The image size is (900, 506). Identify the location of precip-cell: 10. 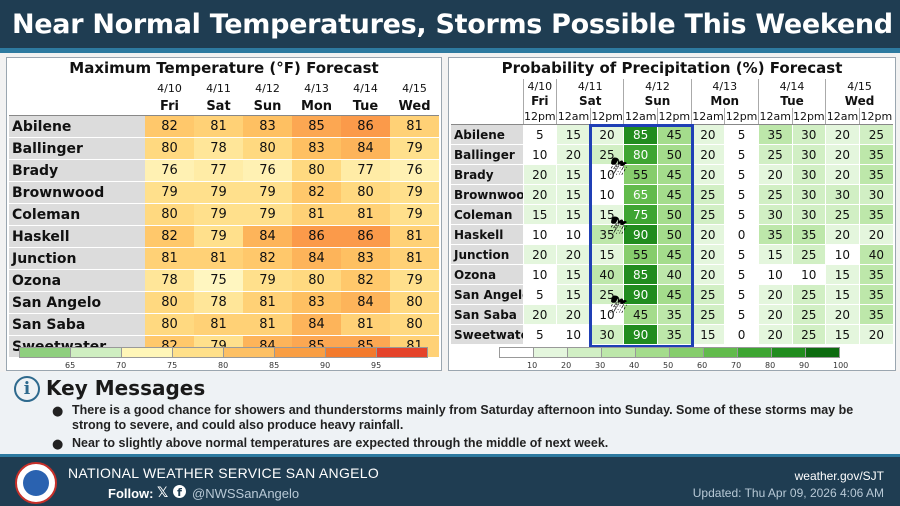
(843, 255).